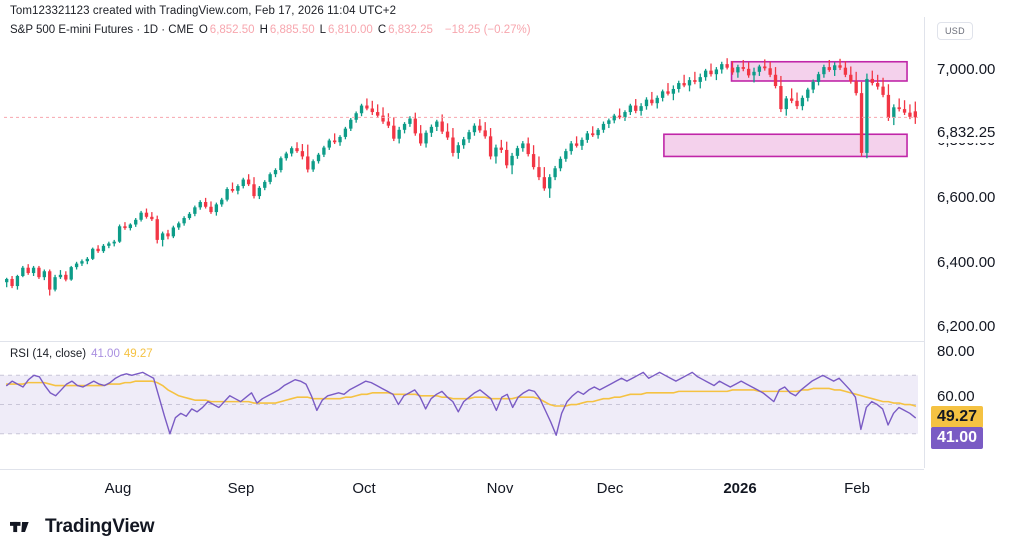  Describe the element at coordinates (966, 326) in the screenshot. I see `price-tick-6200: 6,200.00` at that location.